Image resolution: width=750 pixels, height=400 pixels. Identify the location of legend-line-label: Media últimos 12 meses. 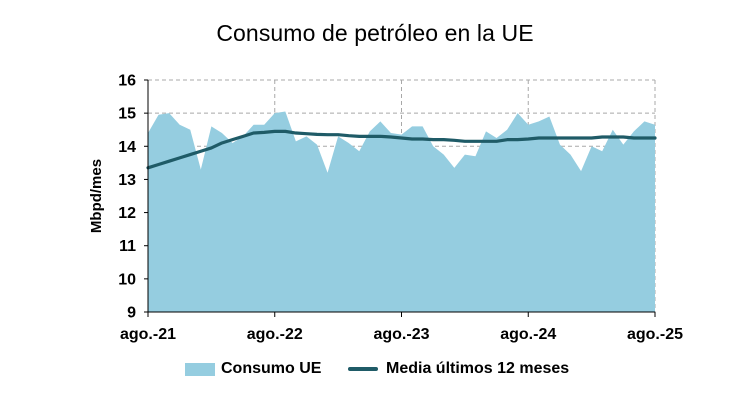
(478, 368).